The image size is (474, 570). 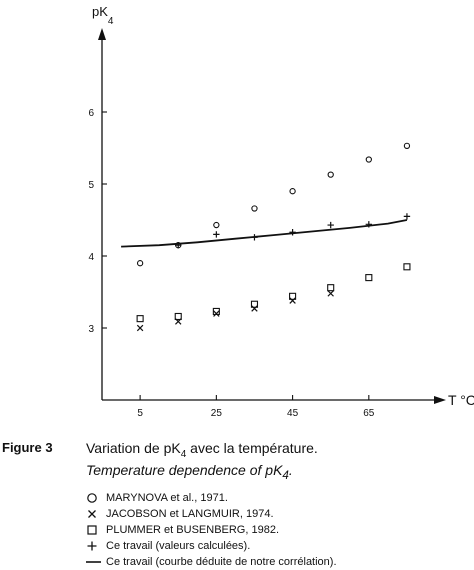 What do you see at coordinates (91, 329) in the screenshot?
I see `y-tick-label: 3` at bounding box center [91, 329].